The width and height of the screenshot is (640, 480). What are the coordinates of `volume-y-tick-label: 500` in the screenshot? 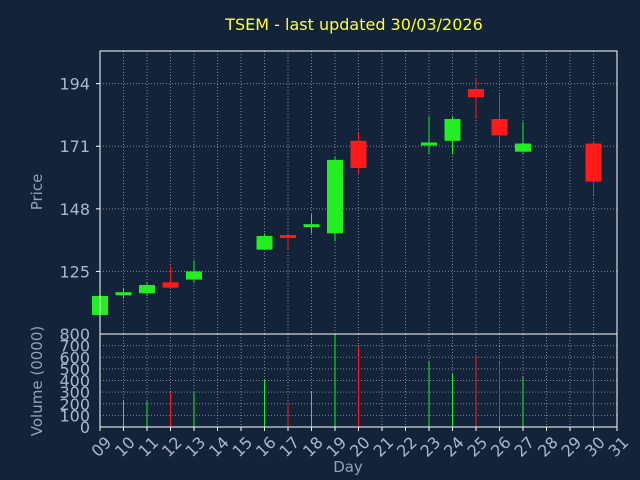 It's located at (74, 369).